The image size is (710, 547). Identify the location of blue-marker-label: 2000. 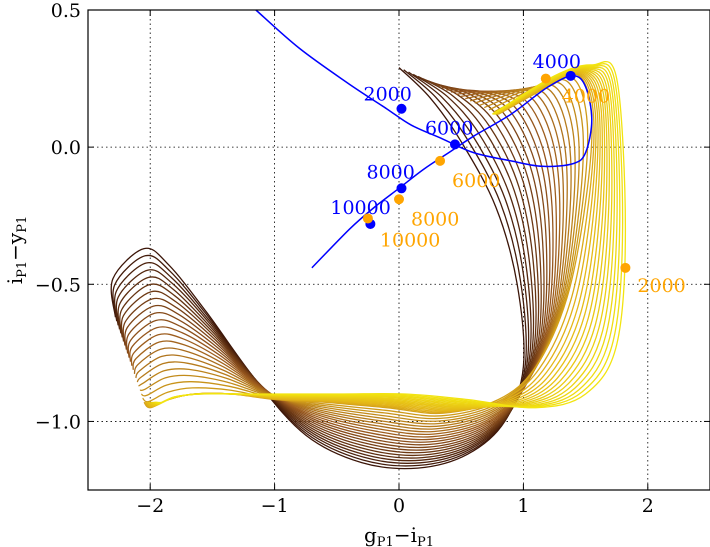
(387, 95).